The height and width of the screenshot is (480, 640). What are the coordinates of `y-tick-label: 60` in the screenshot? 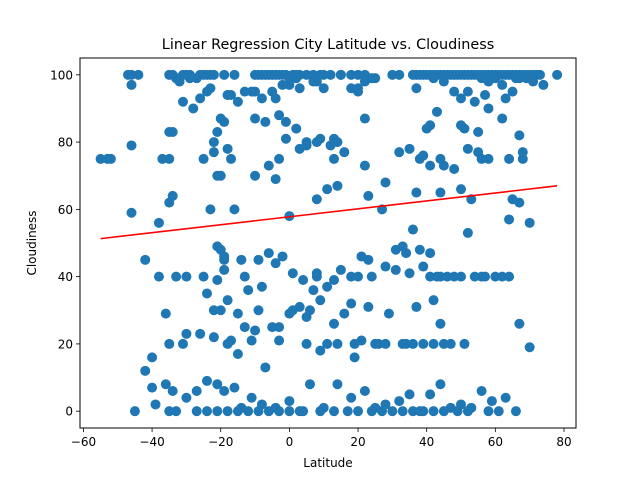 It's located at (65, 210).